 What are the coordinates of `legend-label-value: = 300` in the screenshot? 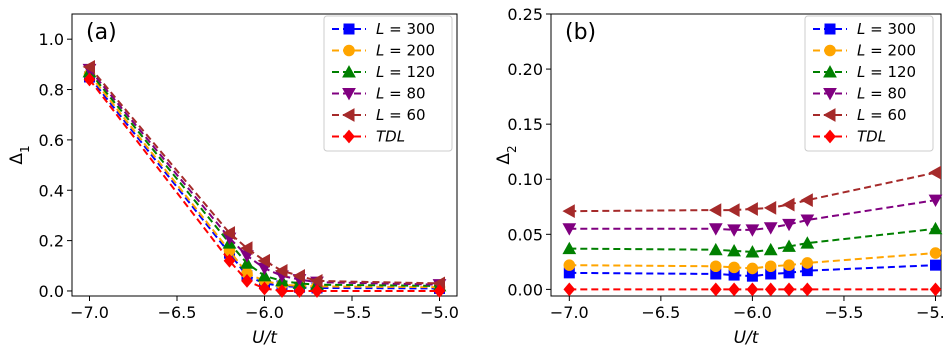 It's located at (409, 29).